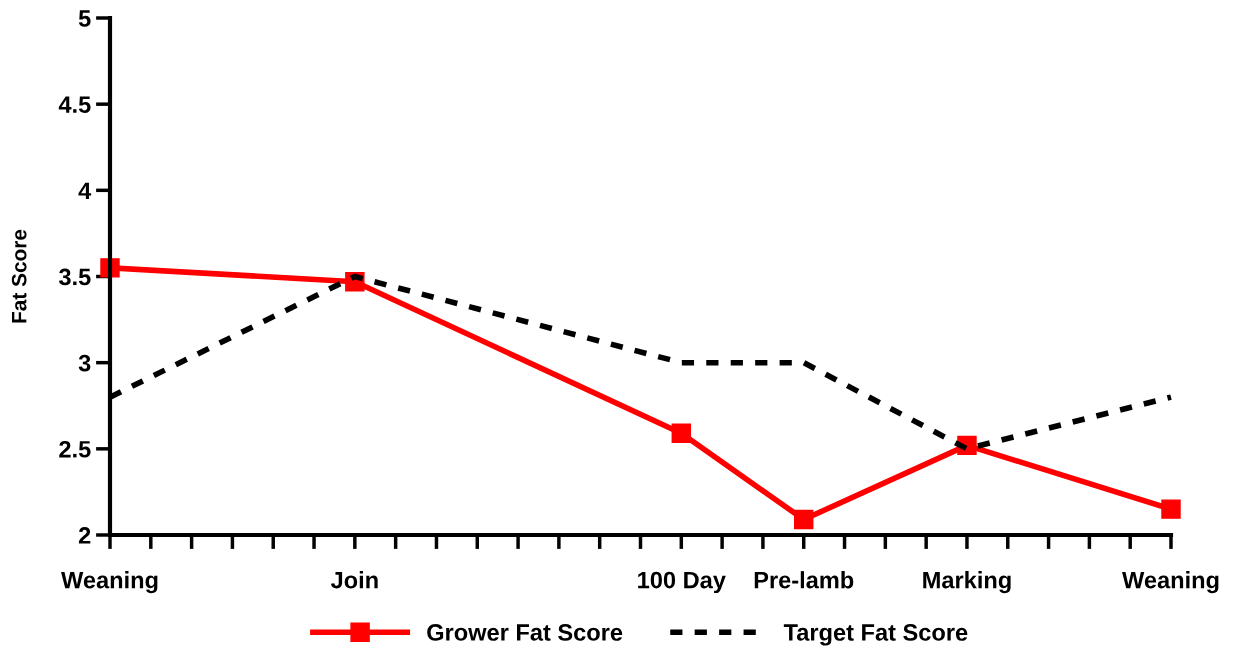  I want to click on y-tick-label: 4, so click(85, 190).